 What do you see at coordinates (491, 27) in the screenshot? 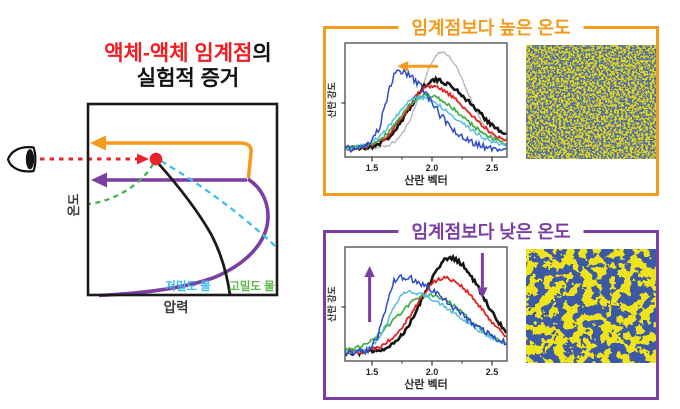
I see `panel-above-title: 임계점보다 높은 온도` at bounding box center [491, 27].